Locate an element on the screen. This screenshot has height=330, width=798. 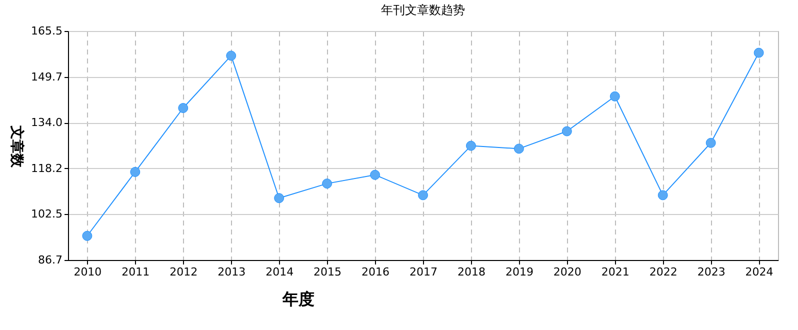
x-tick-label: 2014 is located at coordinates (280, 272).